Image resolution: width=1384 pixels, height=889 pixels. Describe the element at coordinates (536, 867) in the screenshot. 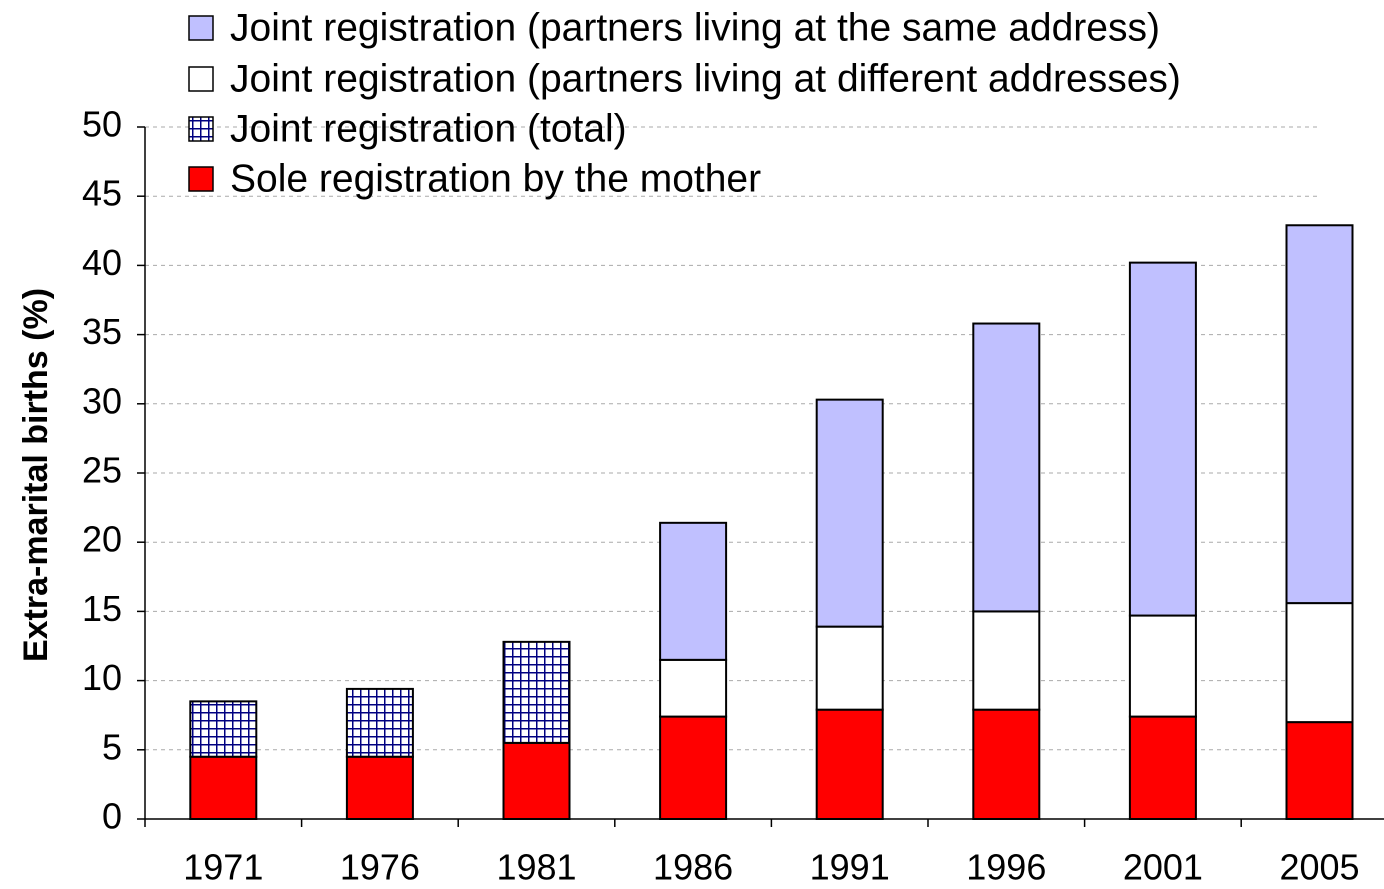

I see `x-tick-label: 1981` at that location.